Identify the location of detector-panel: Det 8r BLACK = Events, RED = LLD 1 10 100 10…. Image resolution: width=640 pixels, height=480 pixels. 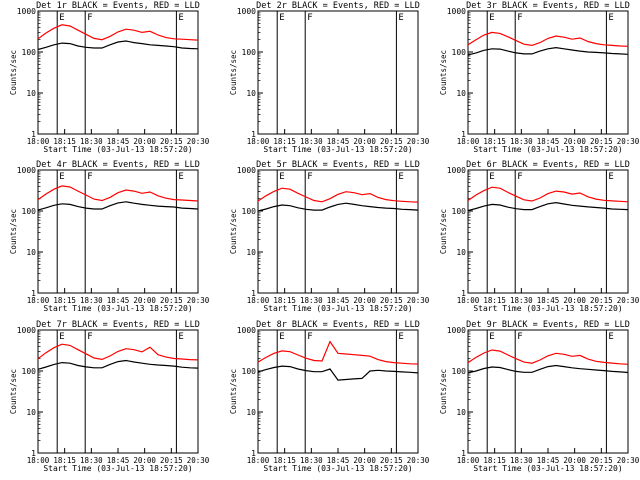
(329, 396).